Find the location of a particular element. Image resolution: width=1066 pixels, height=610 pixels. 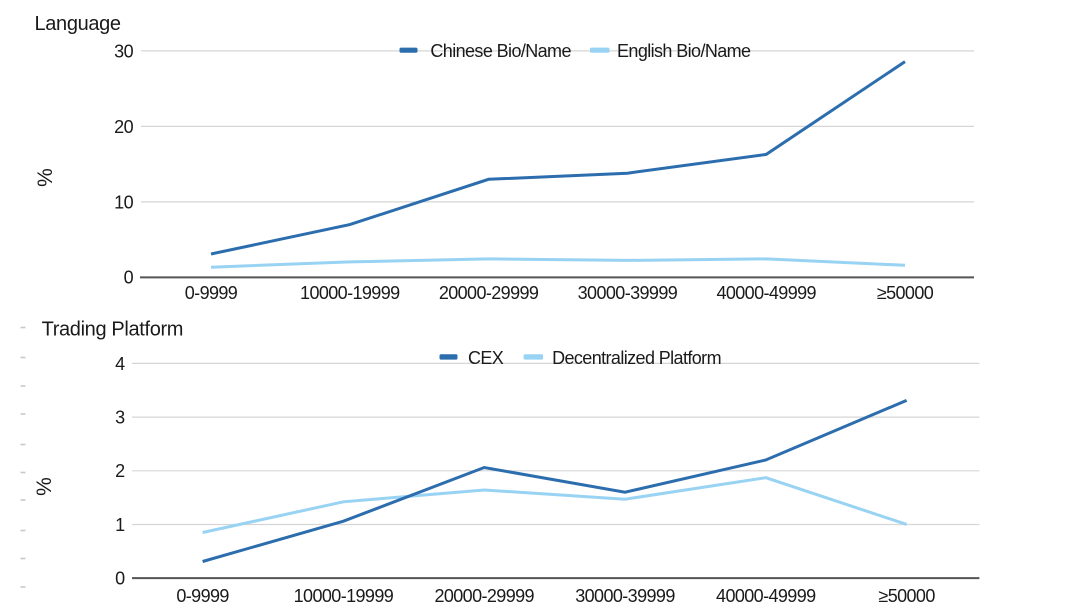

svg-text: 4 is located at coordinates (120, 364).